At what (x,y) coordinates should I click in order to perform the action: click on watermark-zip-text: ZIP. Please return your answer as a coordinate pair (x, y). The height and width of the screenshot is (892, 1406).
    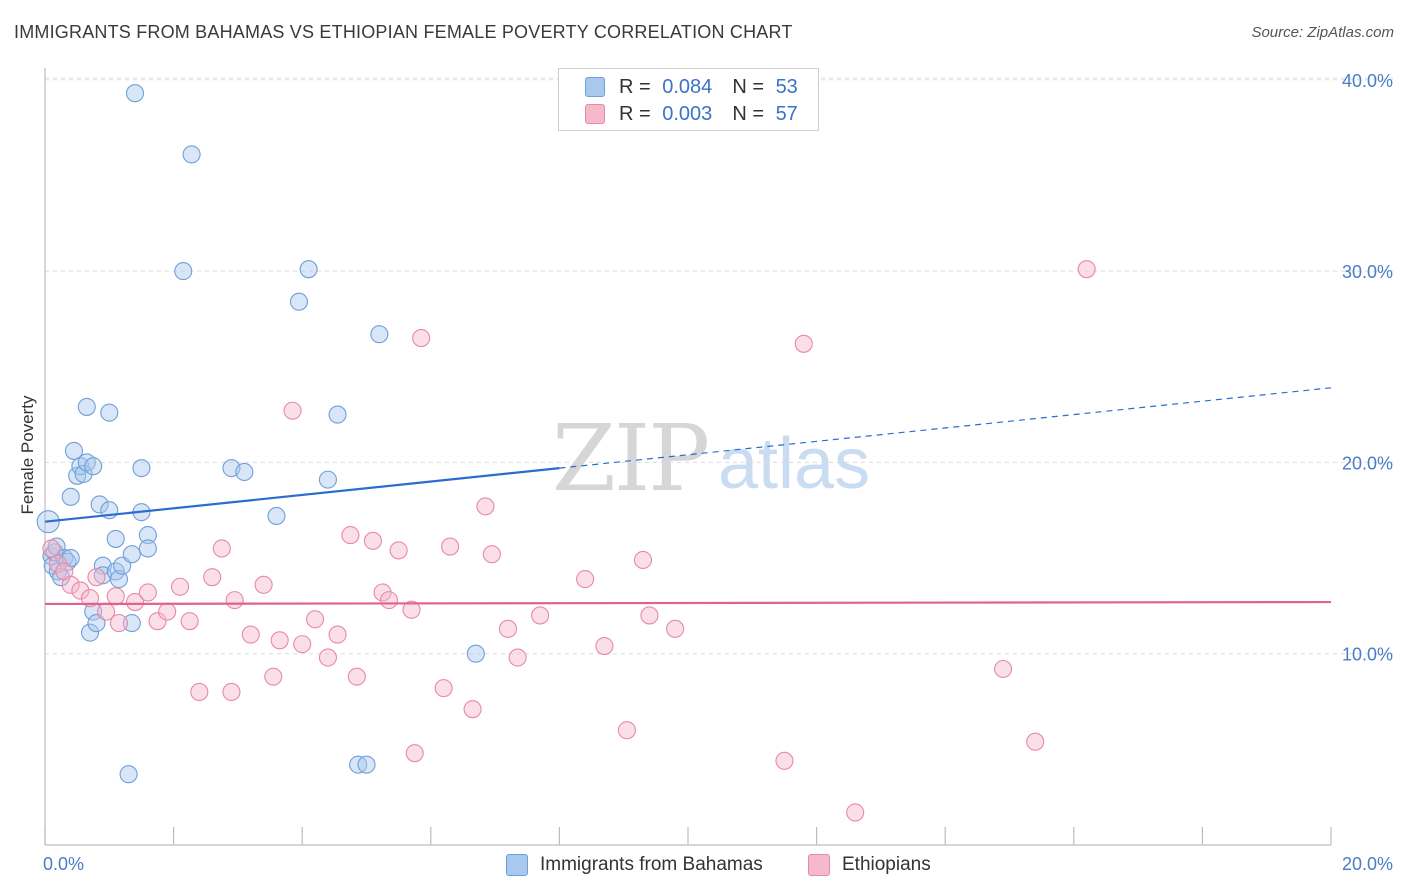
    Looking at the image, I should click on (630, 458).